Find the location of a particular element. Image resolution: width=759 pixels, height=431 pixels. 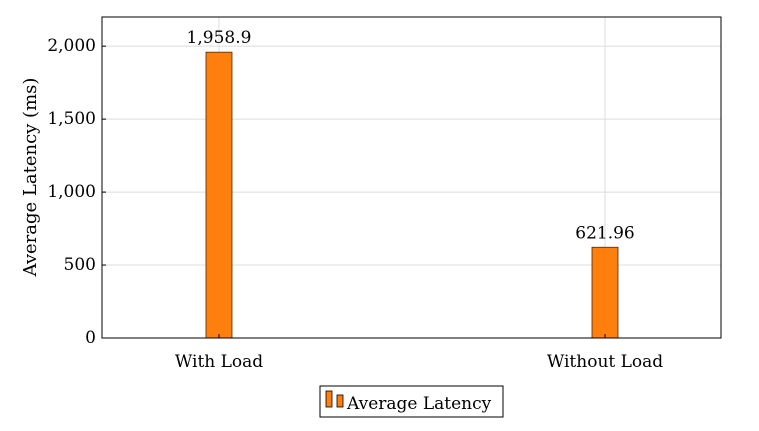

y-tick-label: 2,000 is located at coordinates (71, 46).